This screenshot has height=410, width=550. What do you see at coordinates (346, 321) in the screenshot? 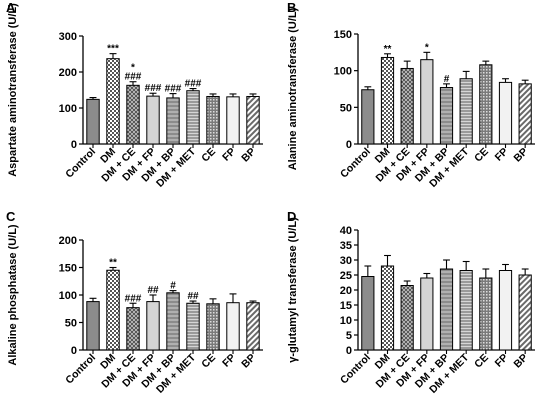
I see `y-tick-label: 10` at bounding box center [346, 321].